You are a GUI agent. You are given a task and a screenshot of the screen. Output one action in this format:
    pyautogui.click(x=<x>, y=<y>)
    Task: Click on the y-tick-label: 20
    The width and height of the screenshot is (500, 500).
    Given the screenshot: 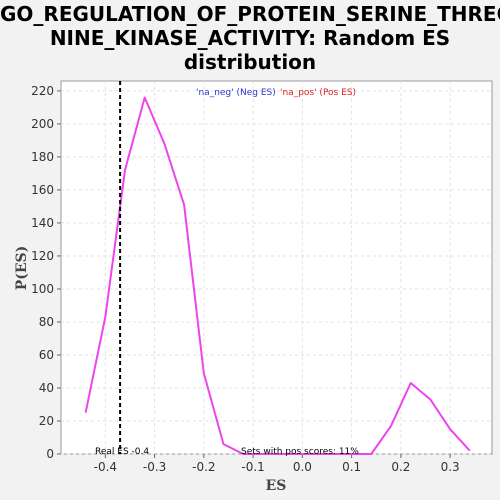 What is the action you would take?
    pyautogui.click(x=46, y=421)
    